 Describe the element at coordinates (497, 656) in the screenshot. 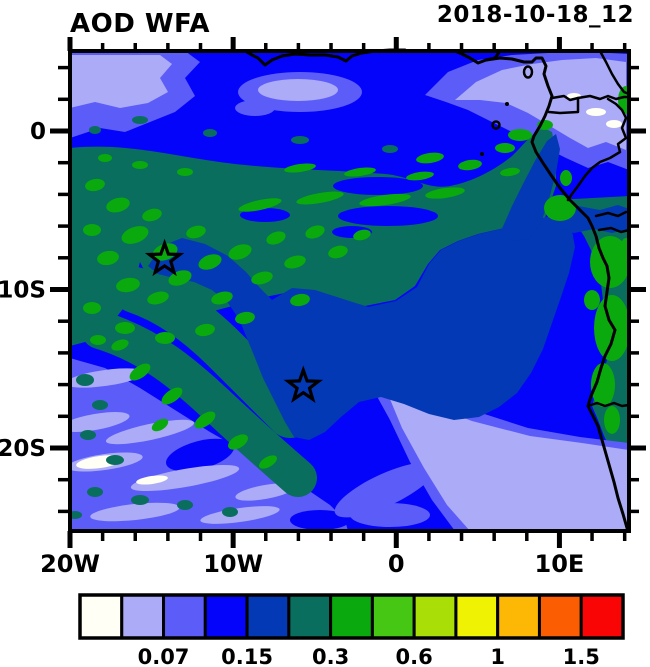

I see `colorbar-tick-label: 1` at that location.